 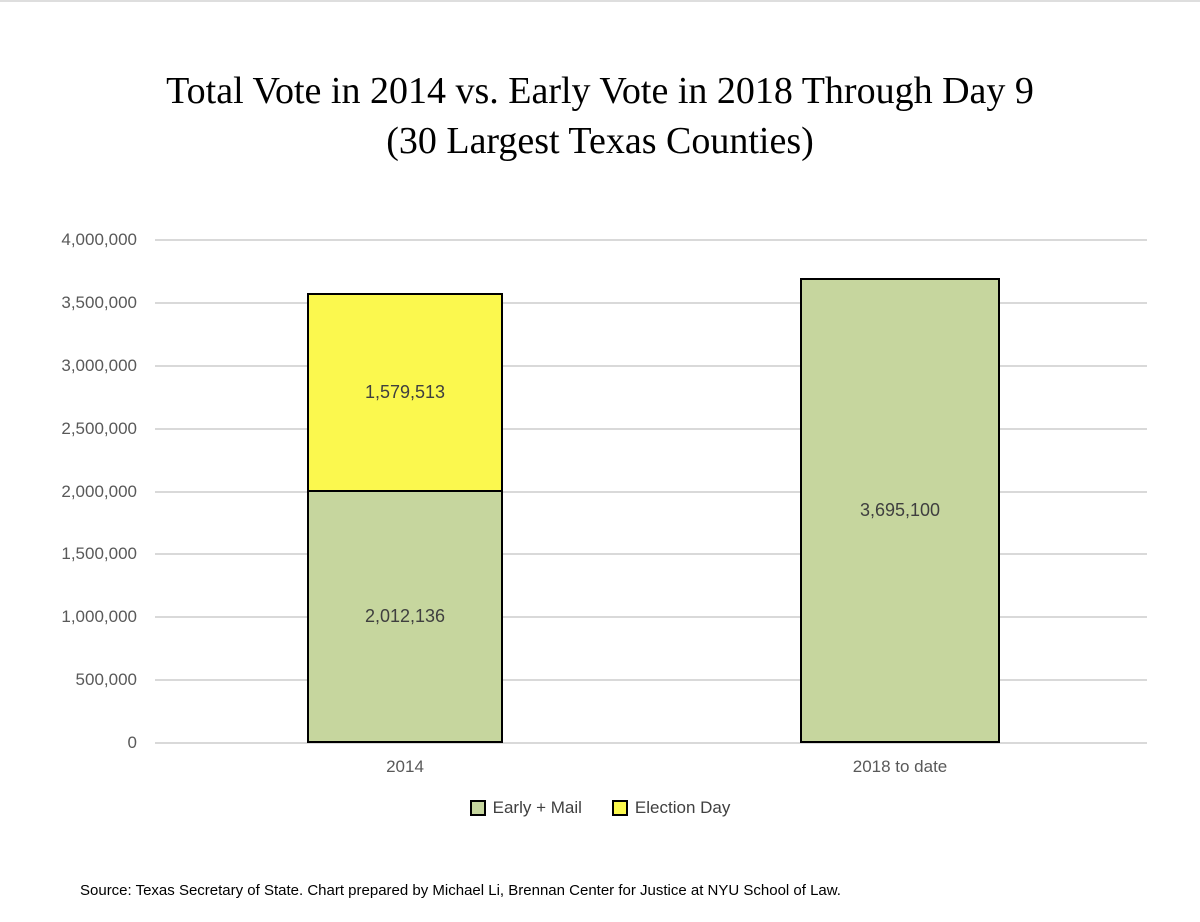 I want to click on y-tick-label: 2,000,000, so click(x=99, y=491).